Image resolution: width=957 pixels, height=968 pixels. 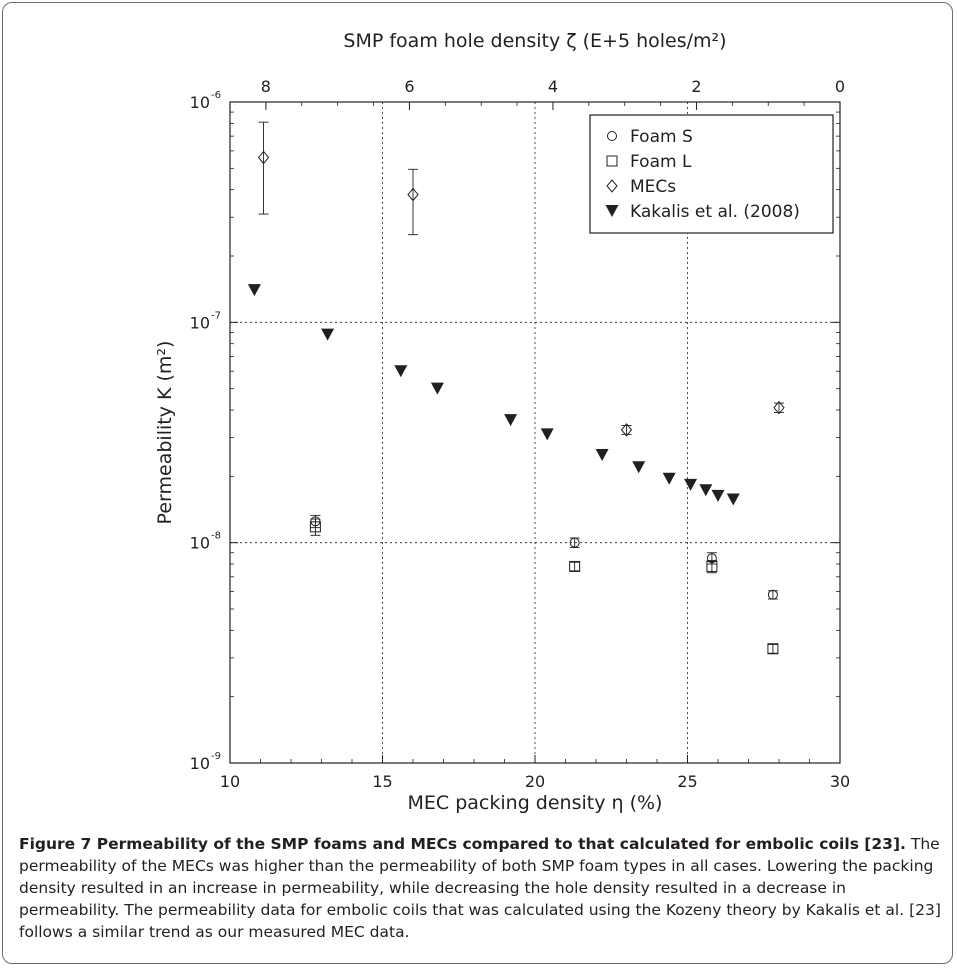 What do you see at coordinates (230, 781) in the screenshot?
I see `x-tick-label: 10` at bounding box center [230, 781].